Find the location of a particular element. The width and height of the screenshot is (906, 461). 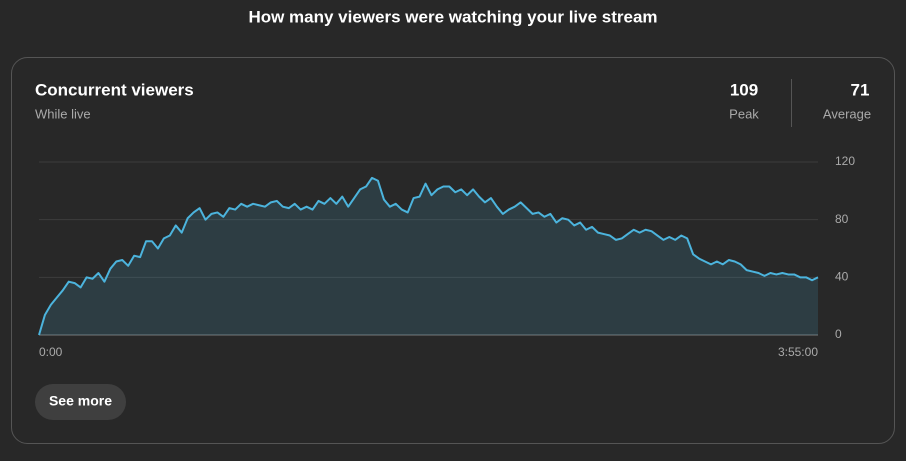

y-tick-label: 40 is located at coordinates (842, 277).